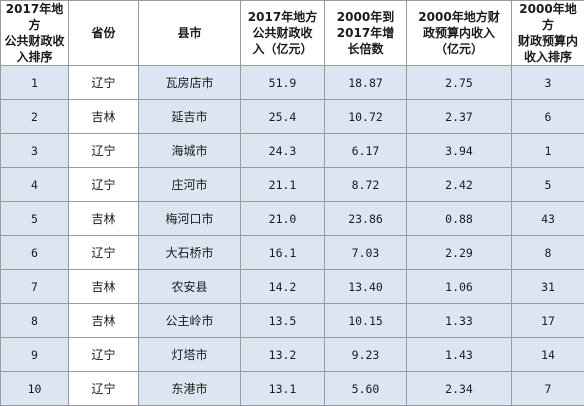 Image resolution: width=584 pixels, height=406 pixels. I want to click on cell-county: 海城市, so click(190, 151).